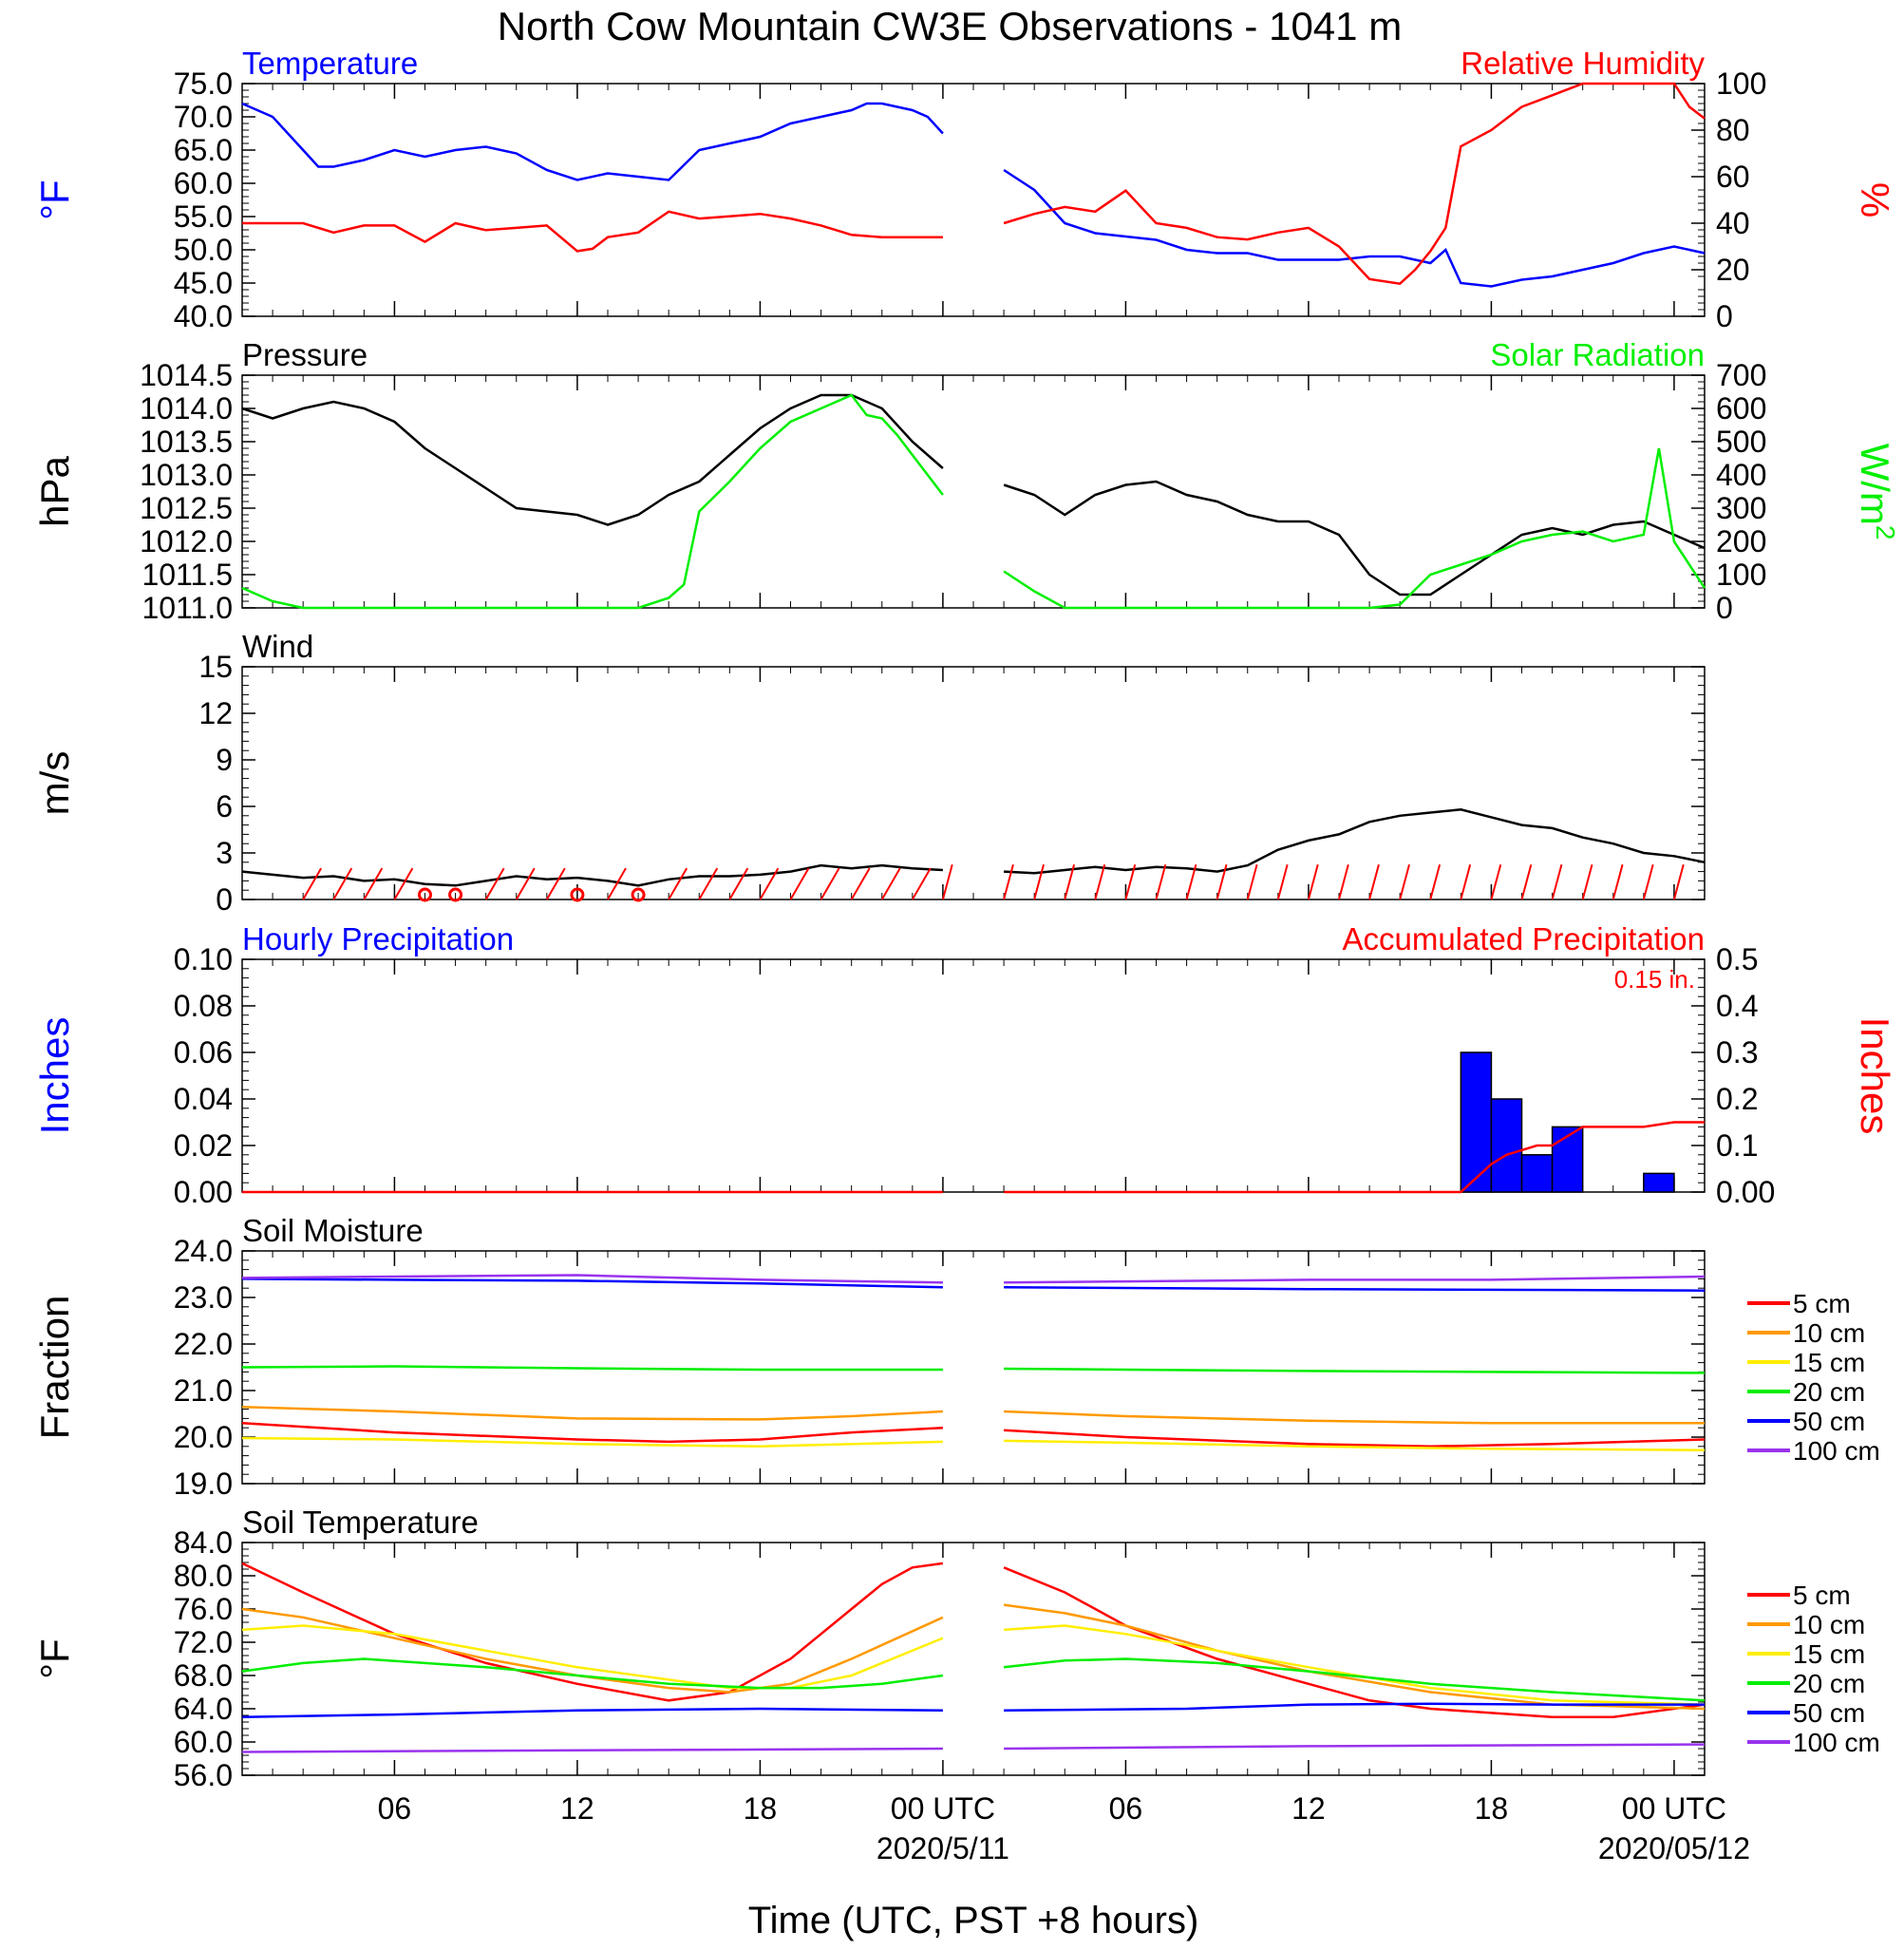  I want to click on y-axis-label-right-text: W/m, so click(1875, 484).